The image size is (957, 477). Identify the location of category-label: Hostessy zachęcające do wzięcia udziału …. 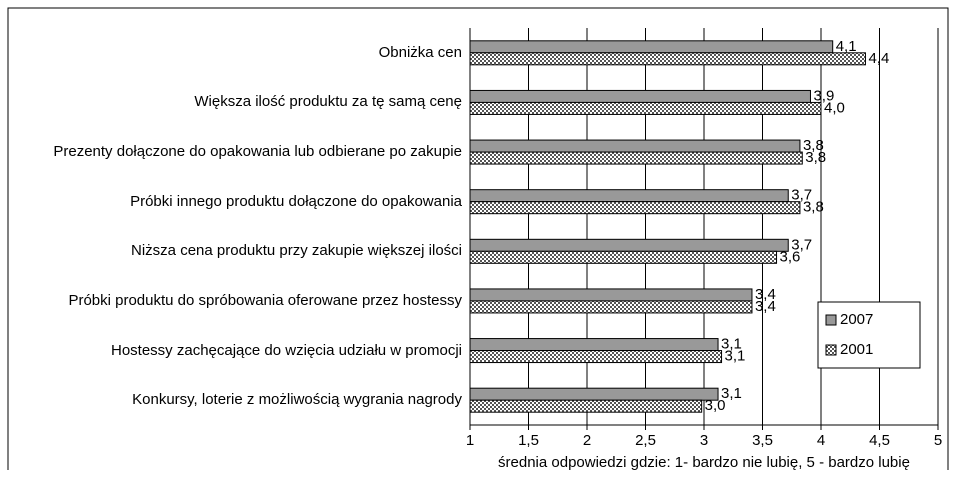
(286, 350).